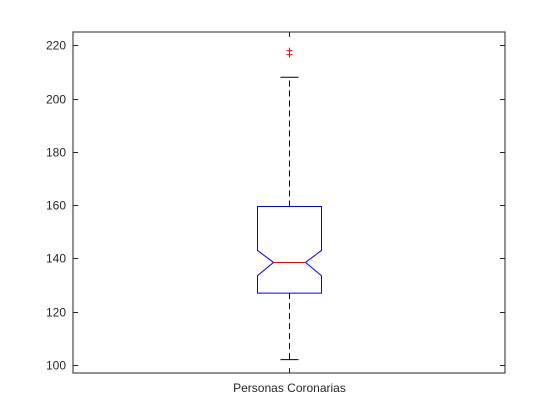 The height and width of the screenshot is (420, 560). I want to click on y-tick-label-100: 100, so click(56, 366).